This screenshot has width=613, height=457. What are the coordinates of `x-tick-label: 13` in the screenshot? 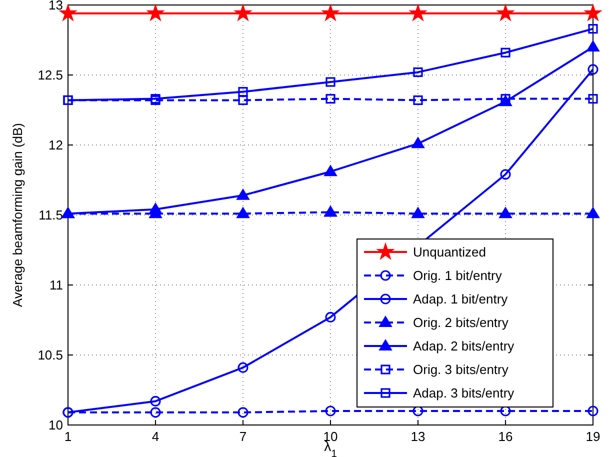 It's located at (418, 436).